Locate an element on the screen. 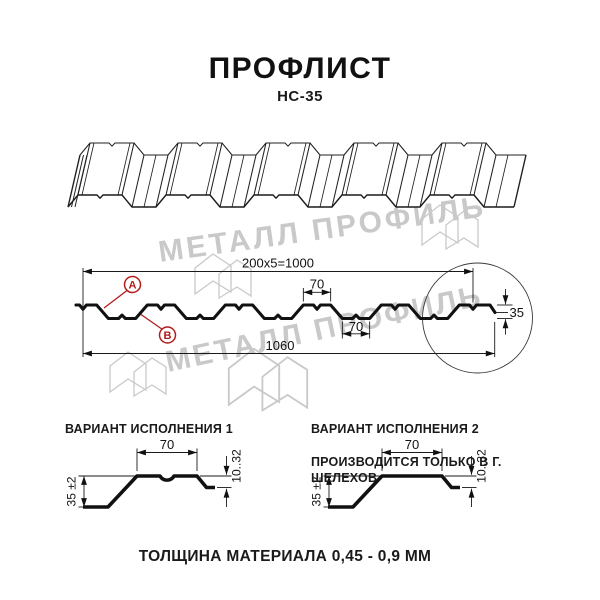 Image resolution: width=600 pixels, height=600 pixels. variant-1-dims is located at coordinates (155, 478).